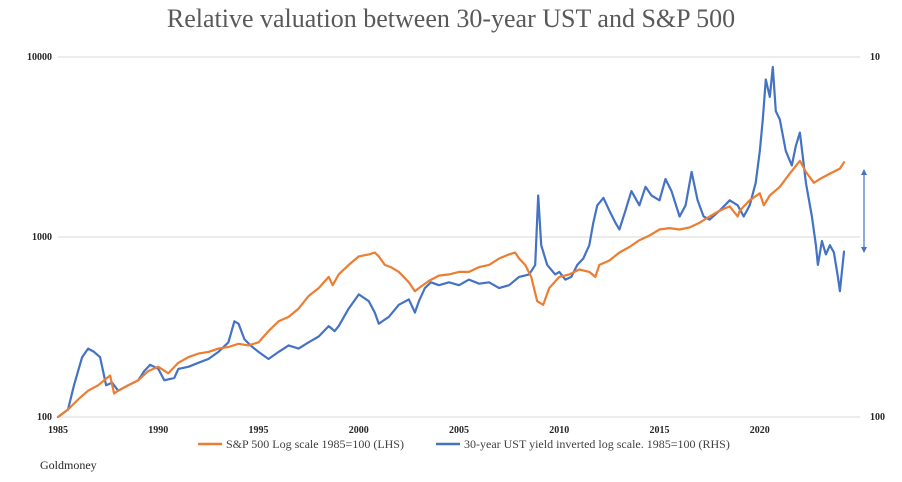 The width and height of the screenshot is (902, 482). I want to click on left-tick-label: 10000, so click(39, 57).